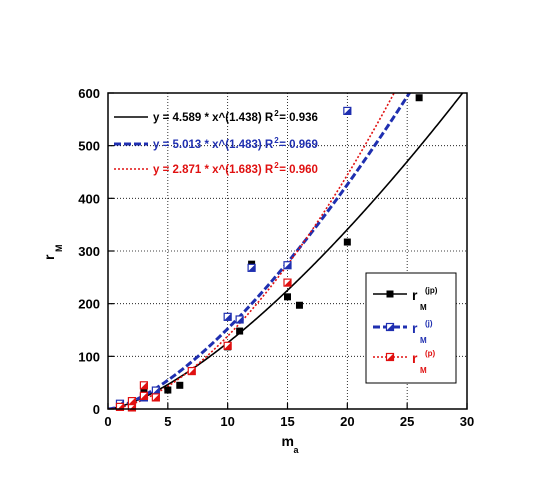 The width and height of the screenshot is (540, 477). I want to click on y-tick-label: 500, so click(89, 146).